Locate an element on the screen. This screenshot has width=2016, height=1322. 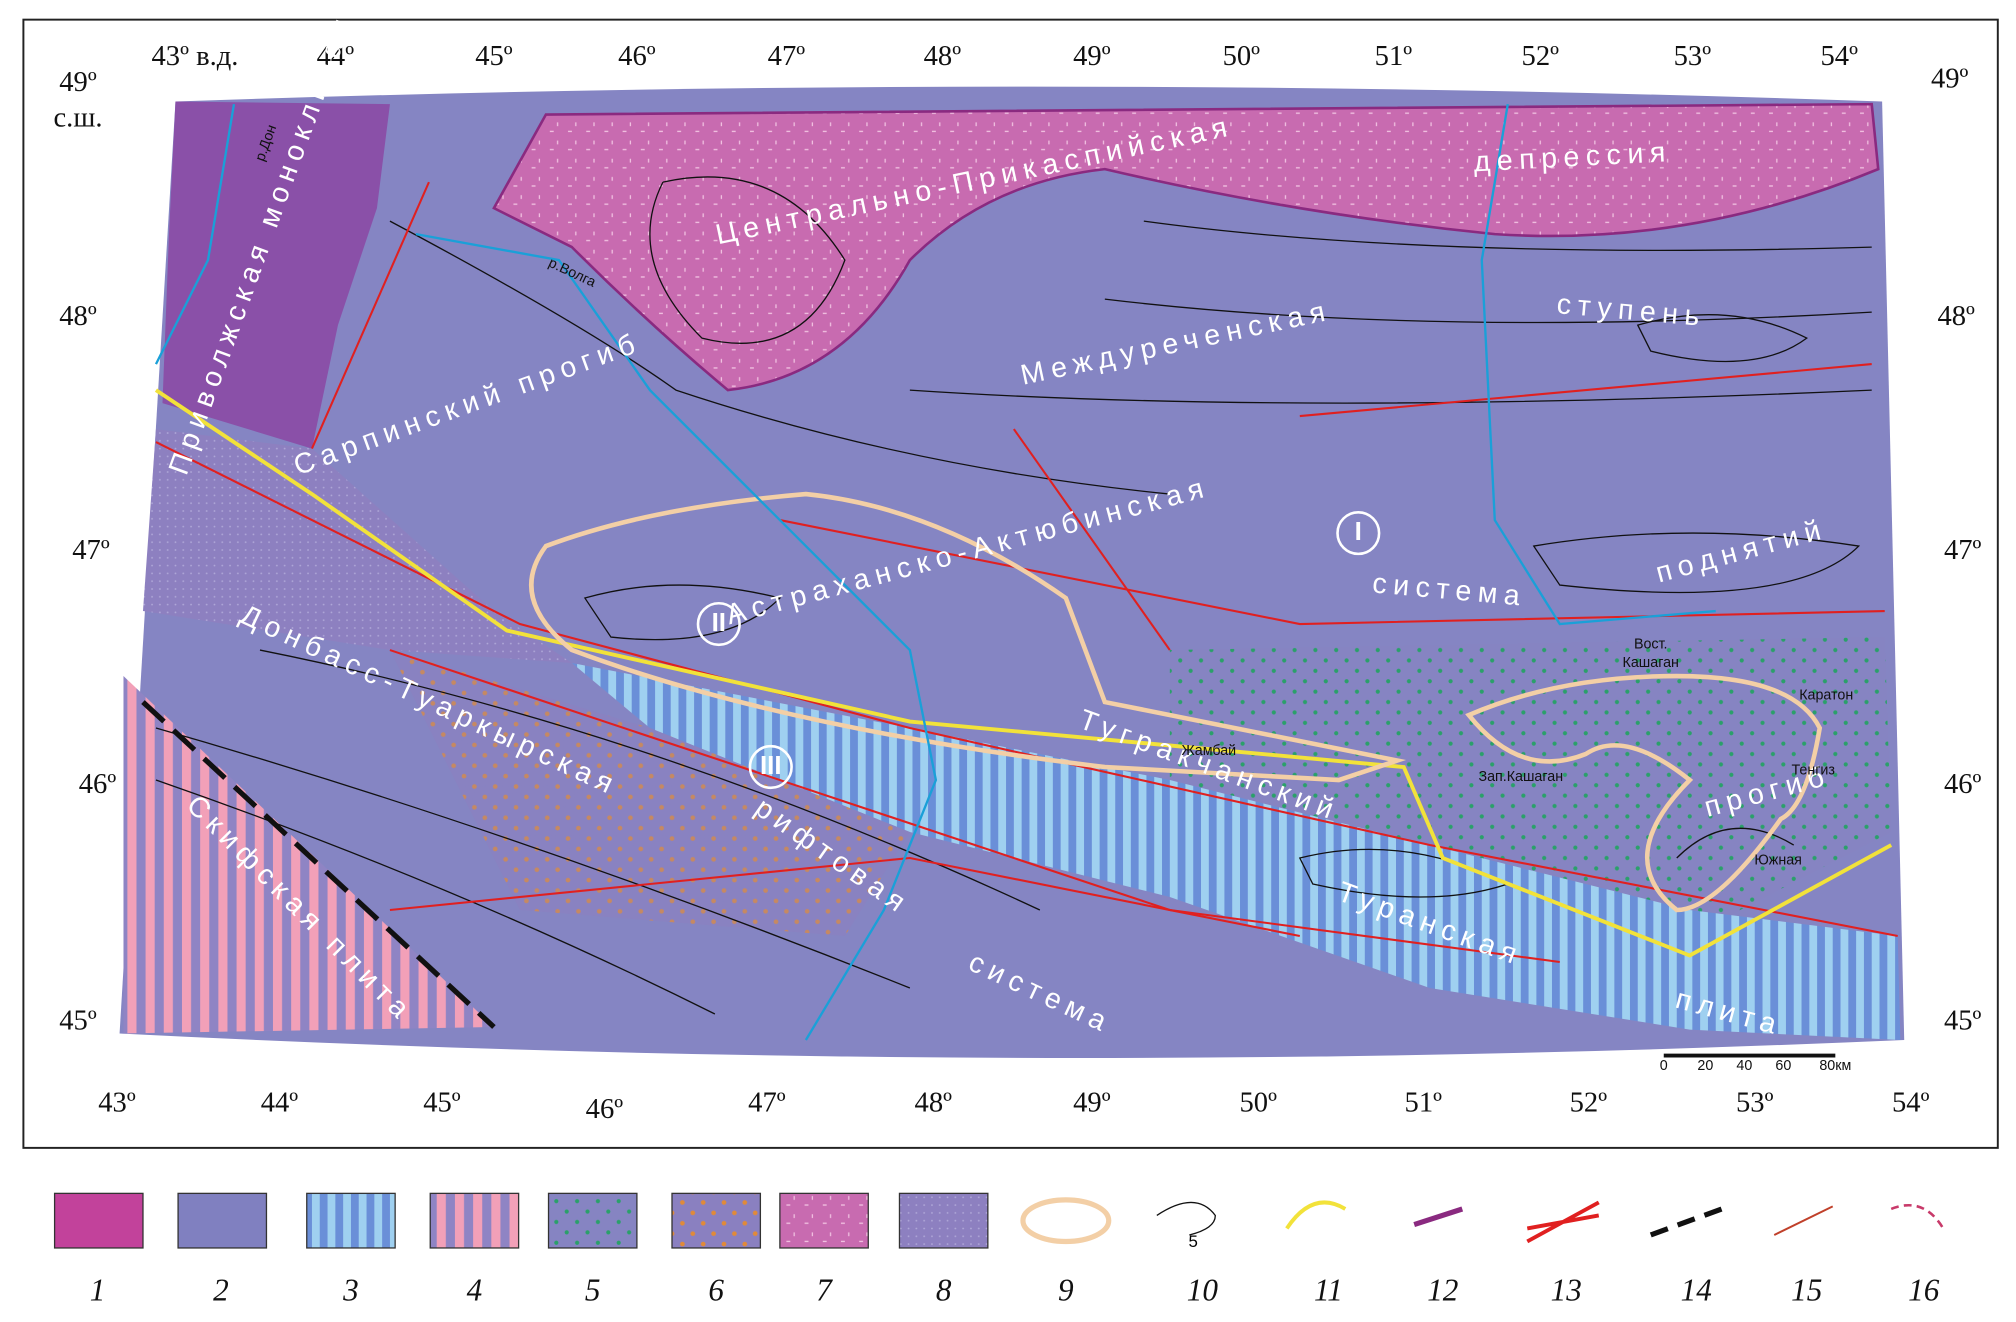
place-label: Каратон is located at coordinates (1826, 695).